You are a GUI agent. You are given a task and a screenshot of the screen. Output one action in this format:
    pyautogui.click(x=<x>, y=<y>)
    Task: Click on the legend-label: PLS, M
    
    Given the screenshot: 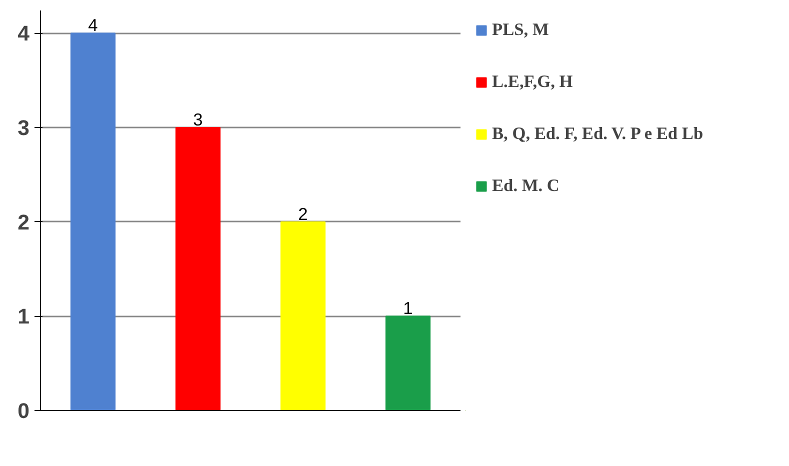 What is the action you would take?
    pyautogui.click(x=520, y=30)
    